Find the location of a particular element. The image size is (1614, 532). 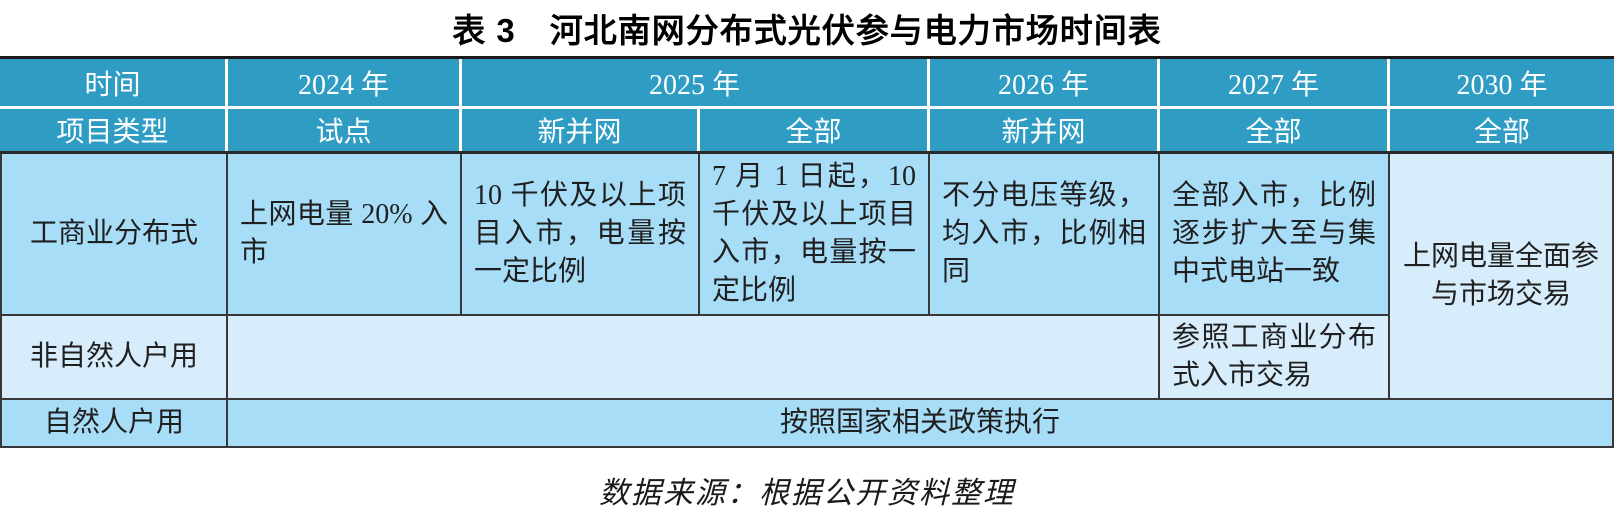

row-label-commercial-distributed: 工商业分布式 is located at coordinates (115, 235).